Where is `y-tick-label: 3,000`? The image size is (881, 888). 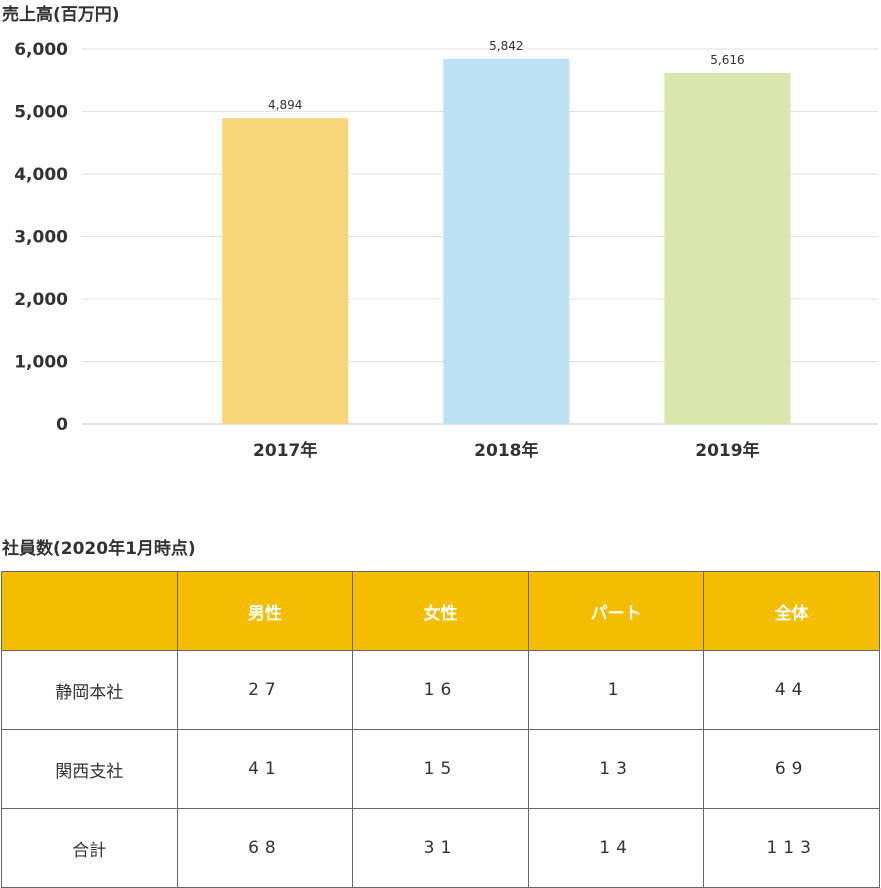 y-tick-label: 3,000 is located at coordinates (41, 238).